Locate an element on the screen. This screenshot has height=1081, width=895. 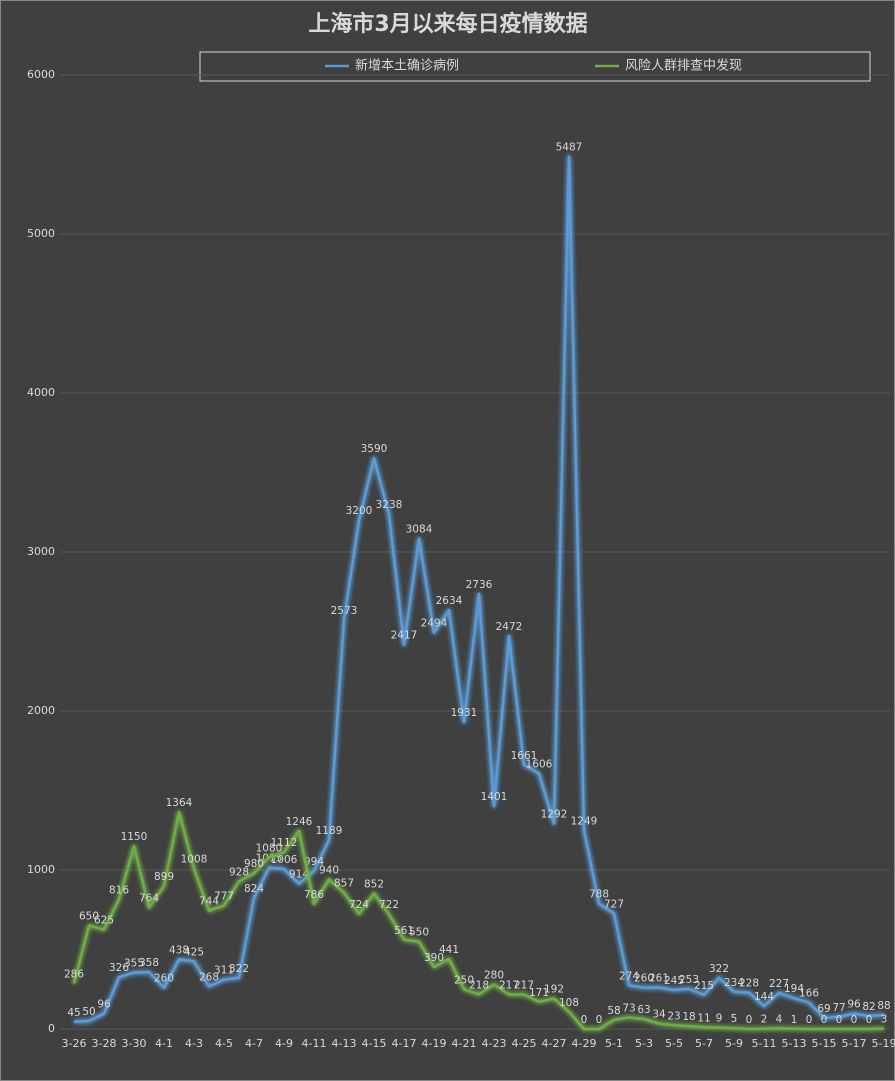
data-label: 166 is located at coordinates (809, 994).